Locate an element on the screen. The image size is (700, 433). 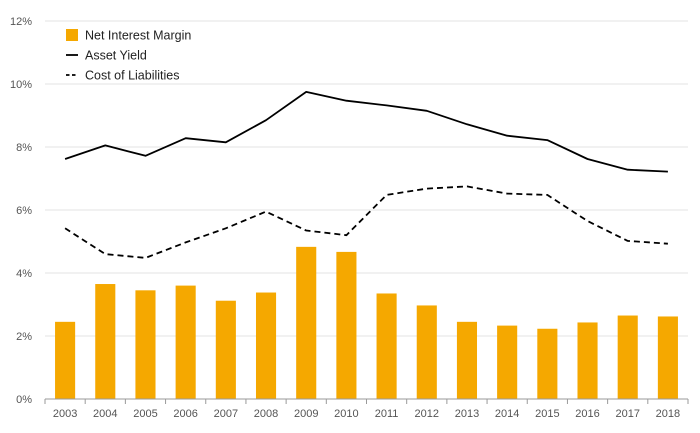
x-tick-label: 2016 is located at coordinates (587, 414).